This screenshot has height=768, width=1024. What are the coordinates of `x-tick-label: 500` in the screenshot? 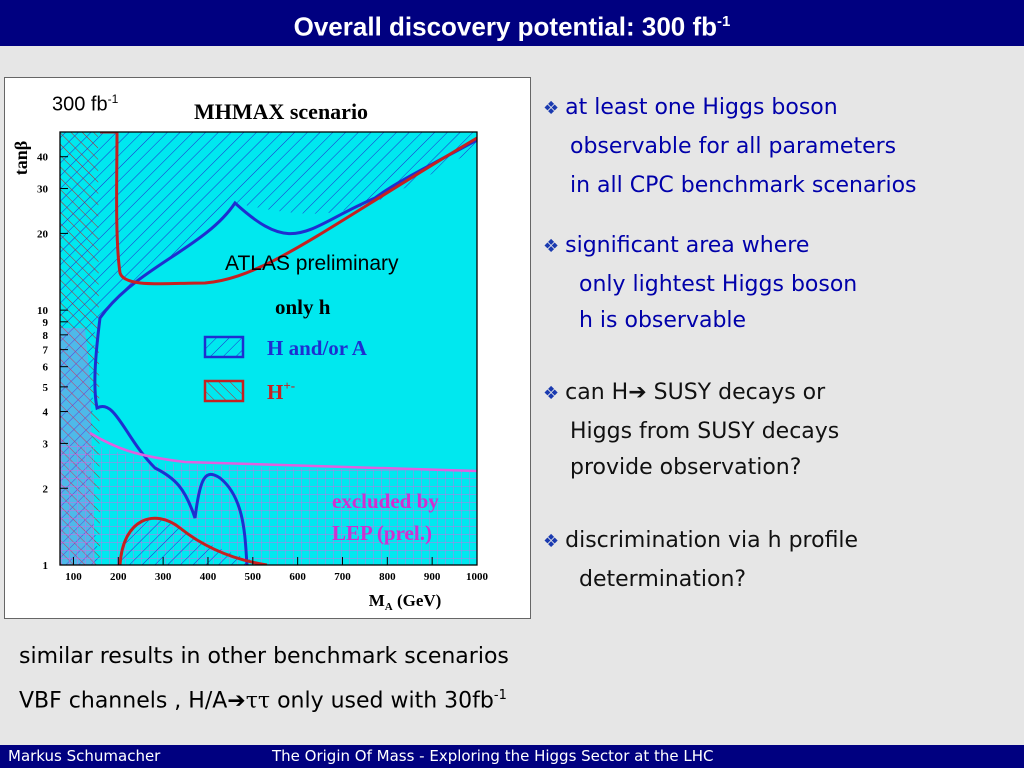 It's located at (253, 577).